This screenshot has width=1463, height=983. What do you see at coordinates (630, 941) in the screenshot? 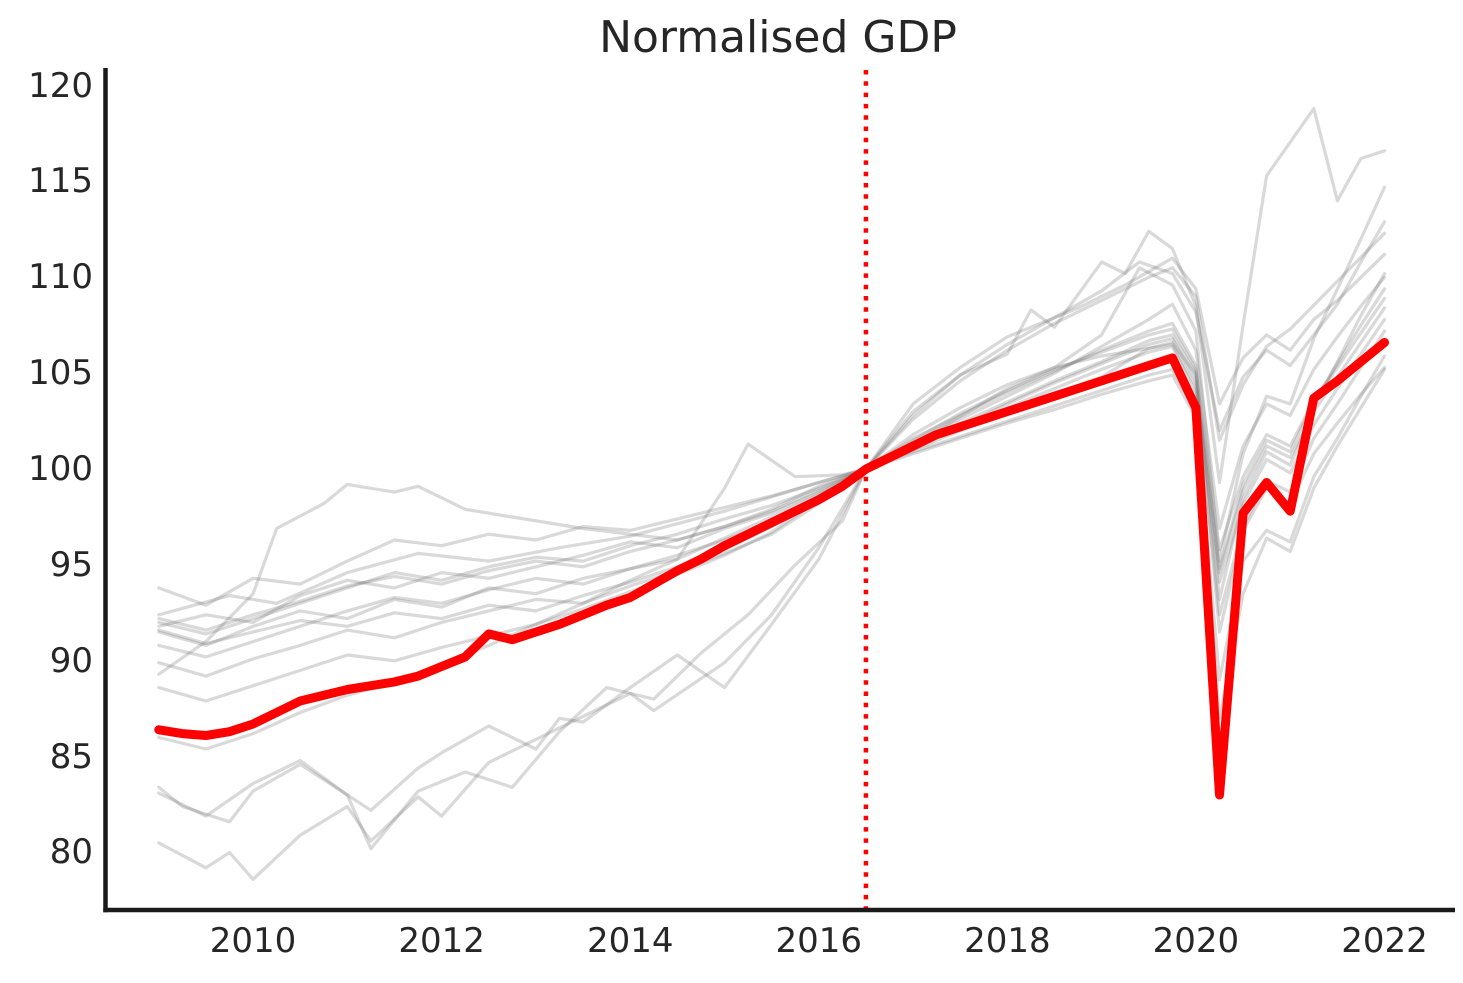
I see `x-tick-label: 2014` at bounding box center [630, 941].